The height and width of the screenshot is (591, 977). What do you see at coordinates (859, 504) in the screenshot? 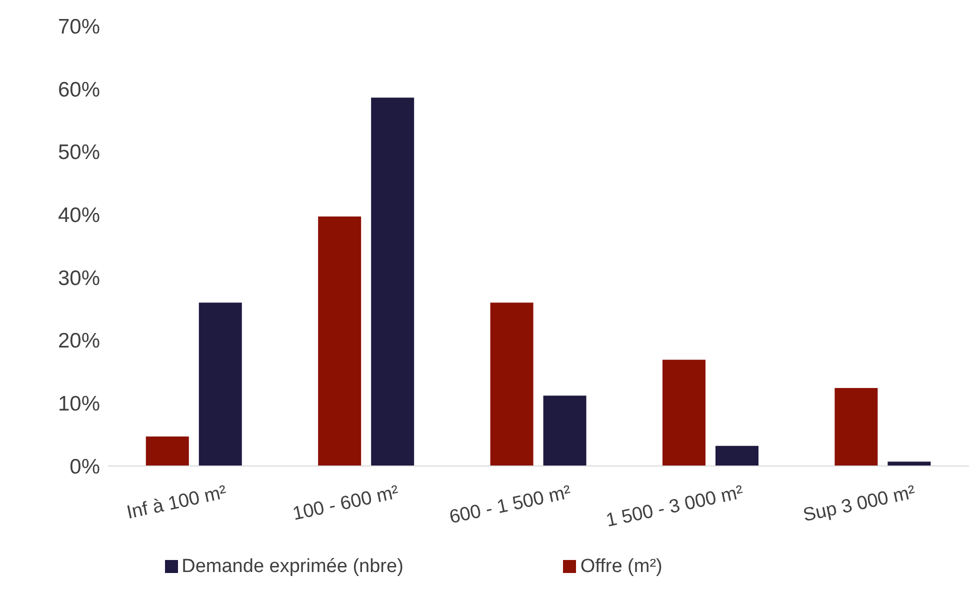
I see `x-tick-label: Sup 3 000 m²` at bounding box center [859, 504].